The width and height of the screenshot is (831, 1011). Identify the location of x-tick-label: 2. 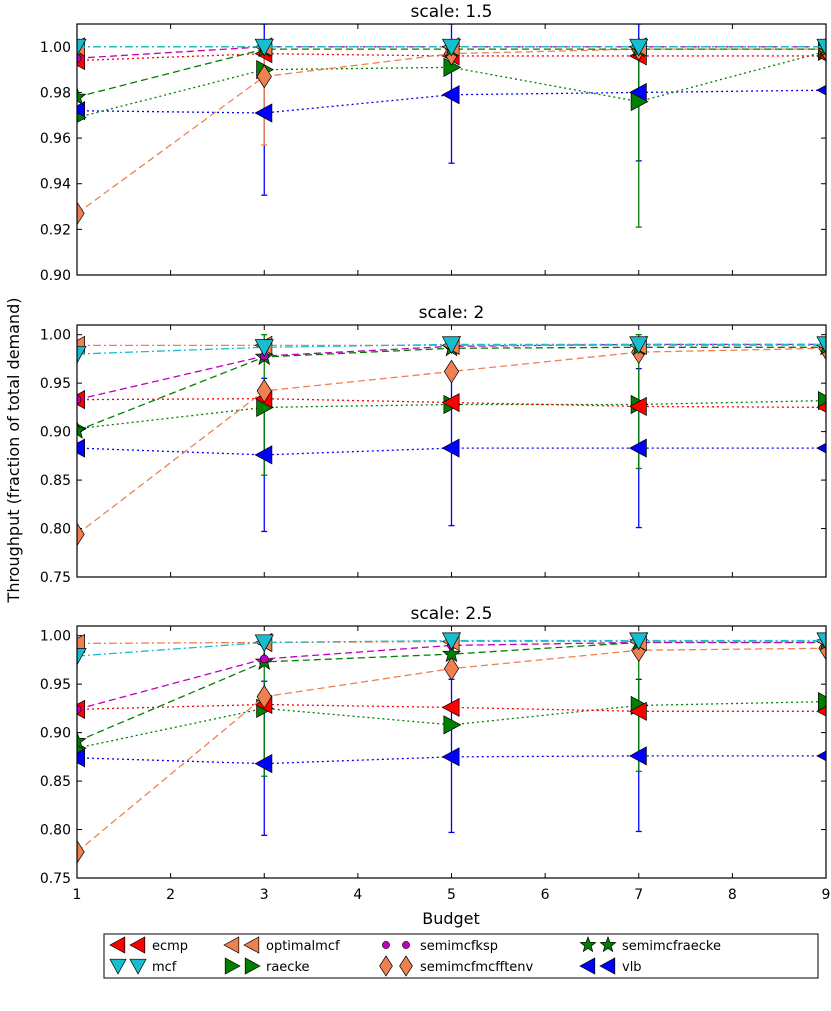
(170, 895).